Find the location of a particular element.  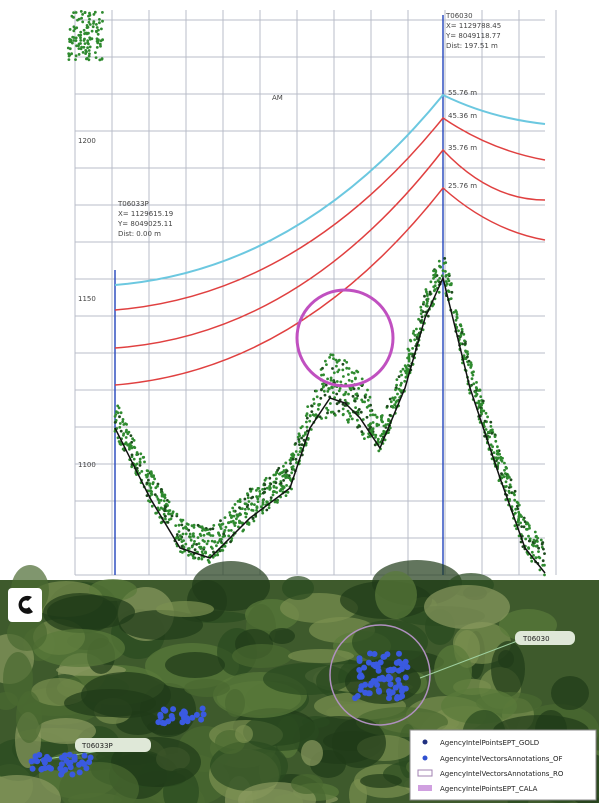

elevation-label: 1150 is located at coordinates (87, 299).